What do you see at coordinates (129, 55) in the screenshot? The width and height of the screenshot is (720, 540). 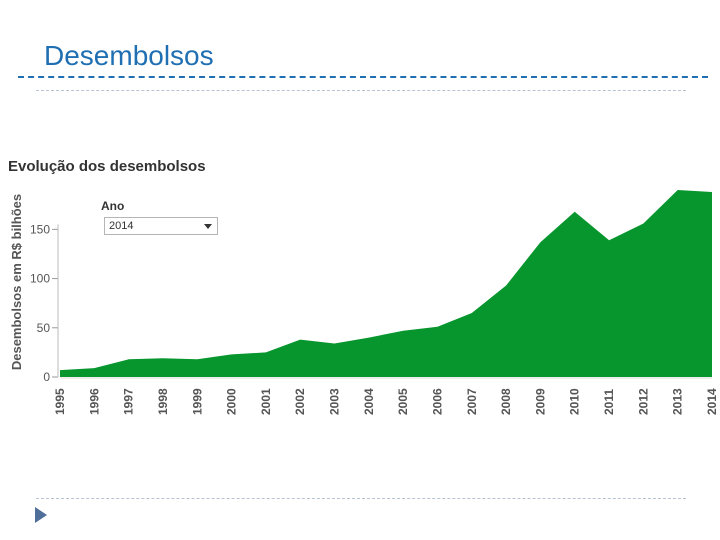 I see `slide-title: Desembolsos` at bounding box center [129, 55].